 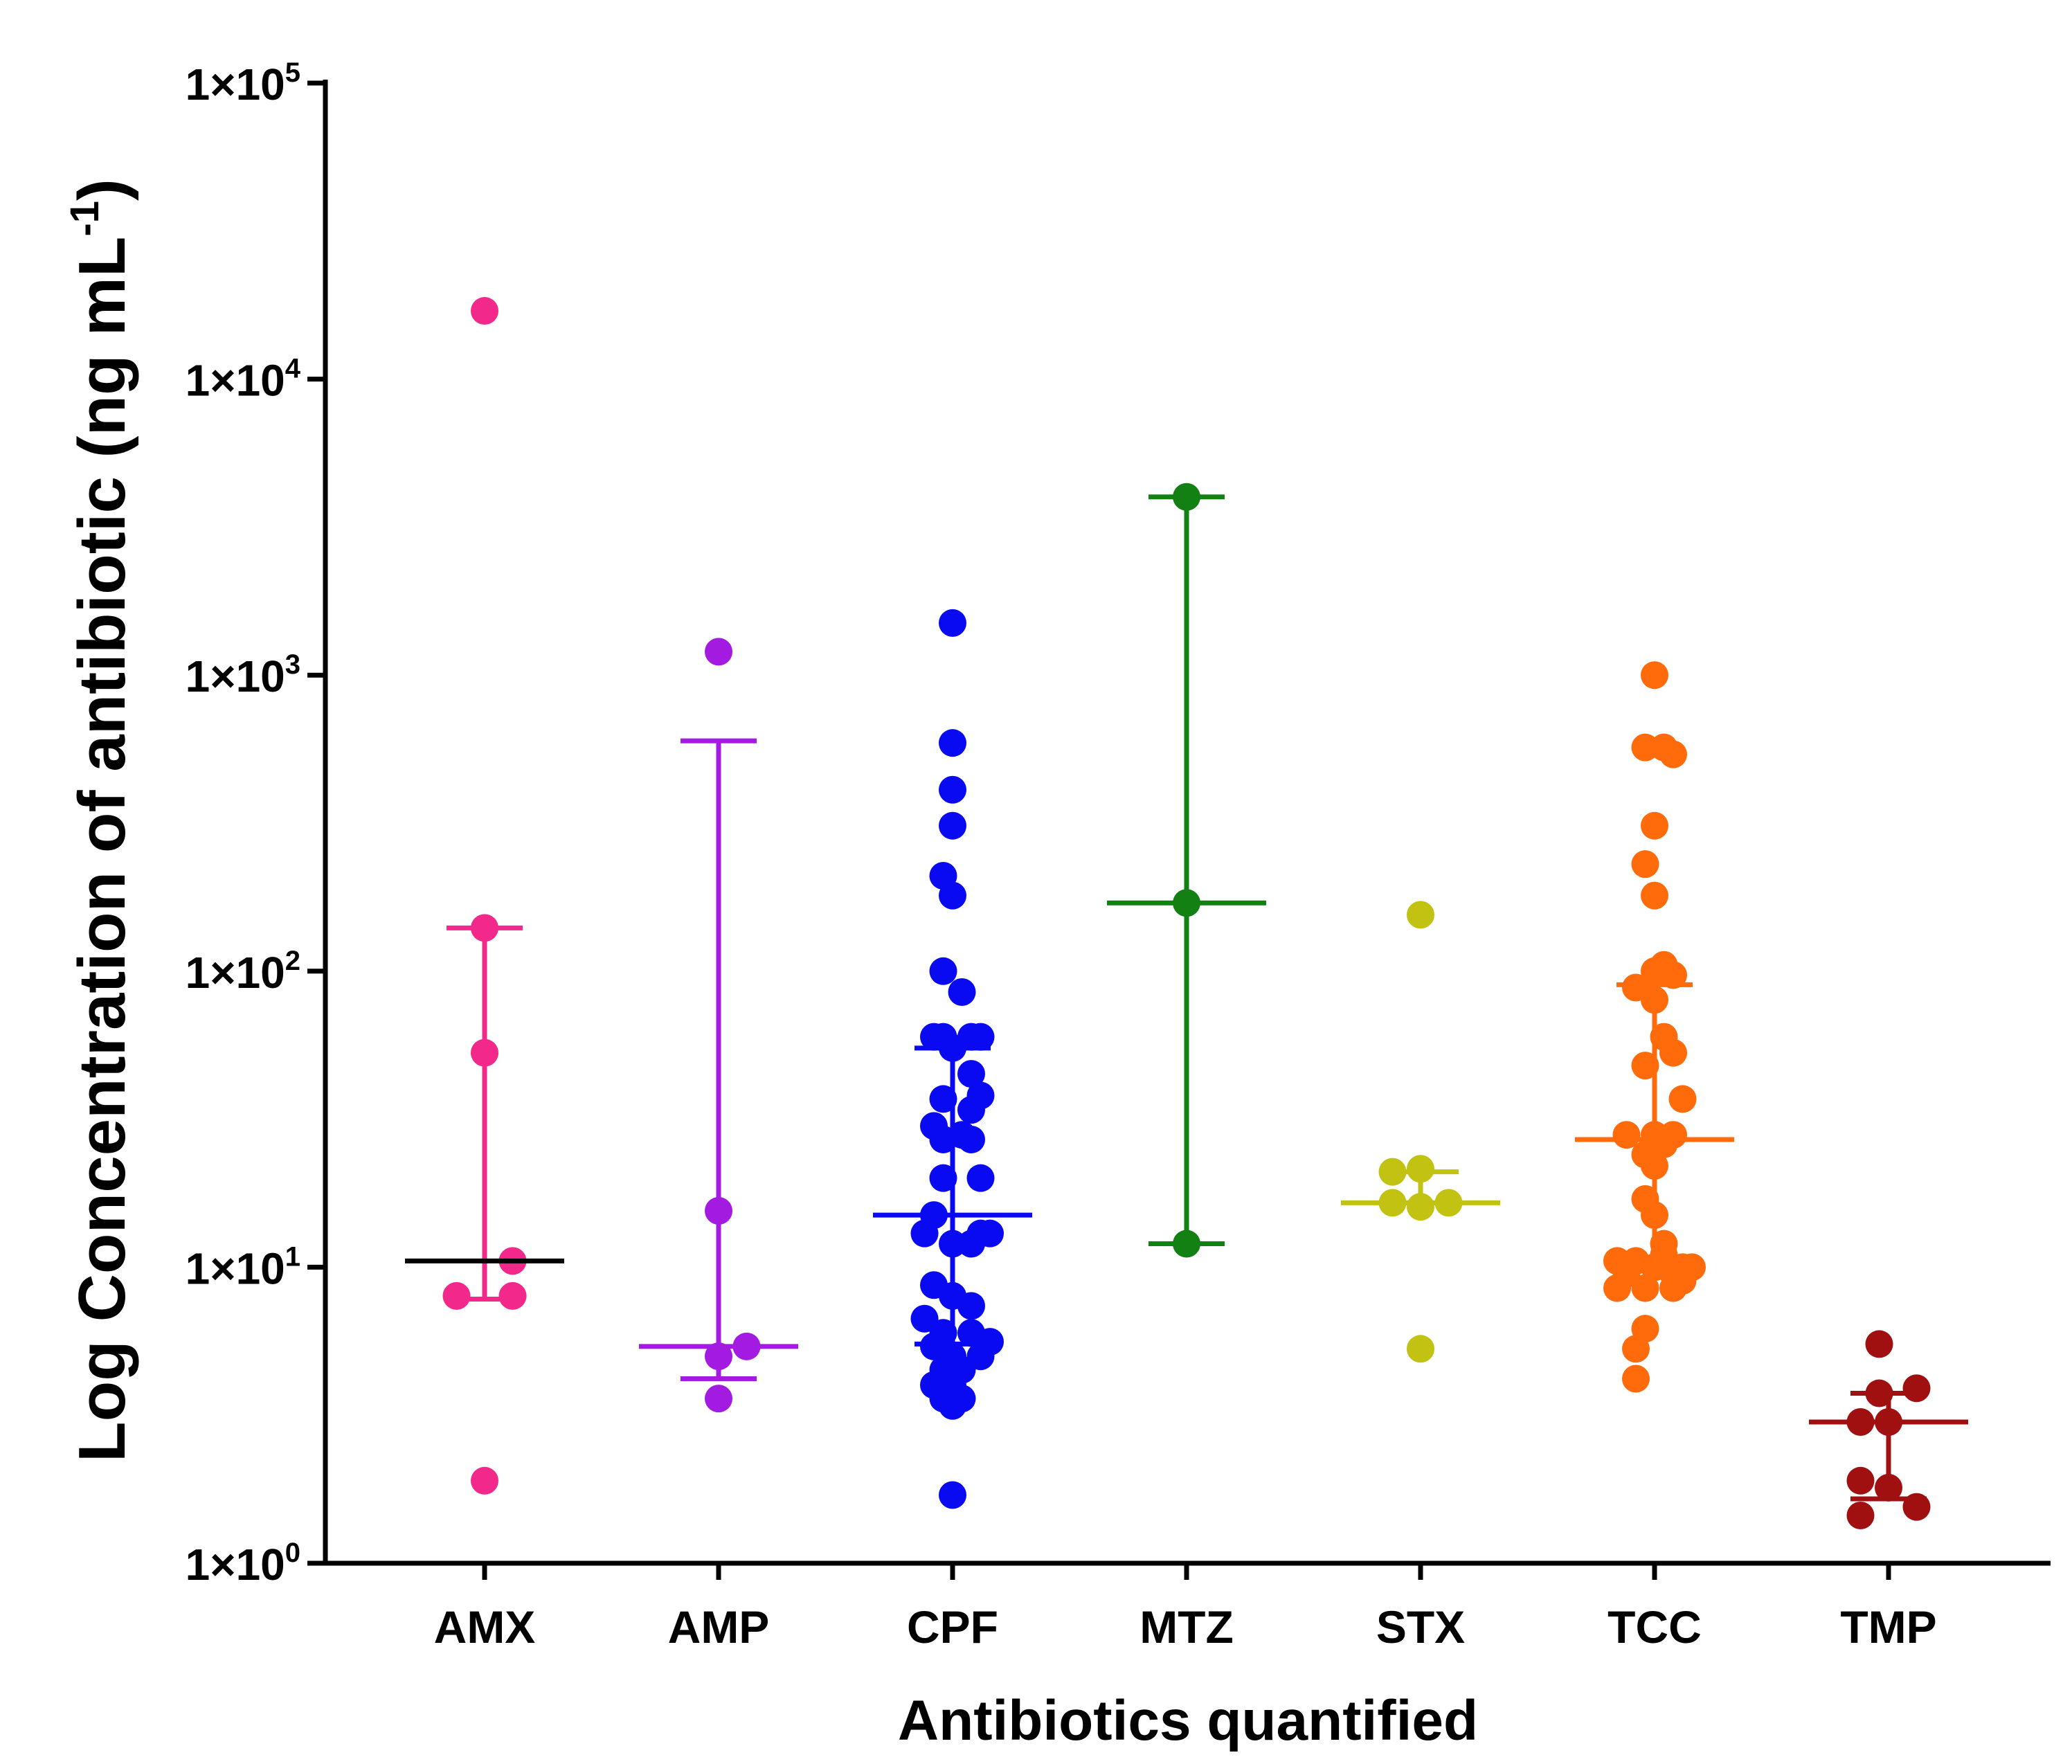 I want to click on x-tick-label-tmp: TMP, so click(x=1888, y=1627).